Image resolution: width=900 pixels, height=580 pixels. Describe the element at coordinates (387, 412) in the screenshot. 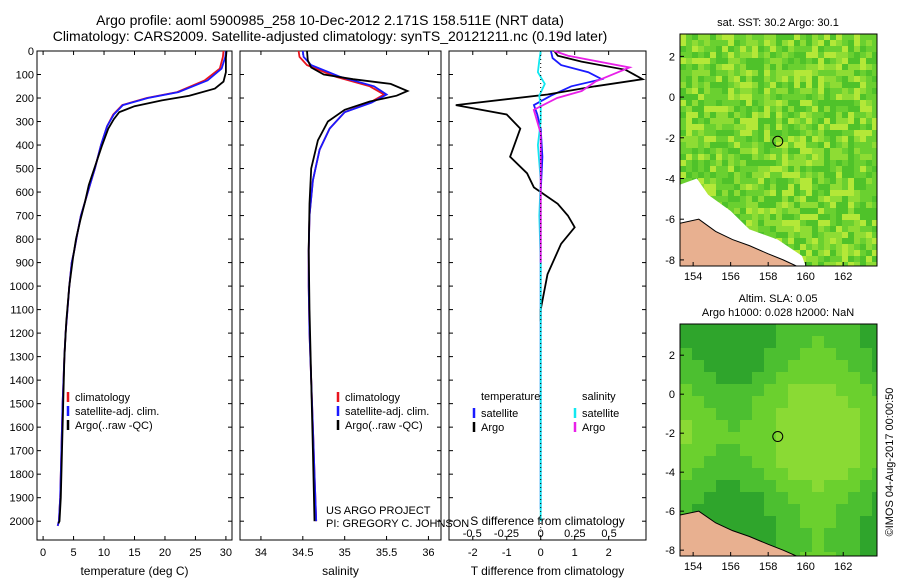

I see `legend-label: satellite-adj. clim.` at that location.